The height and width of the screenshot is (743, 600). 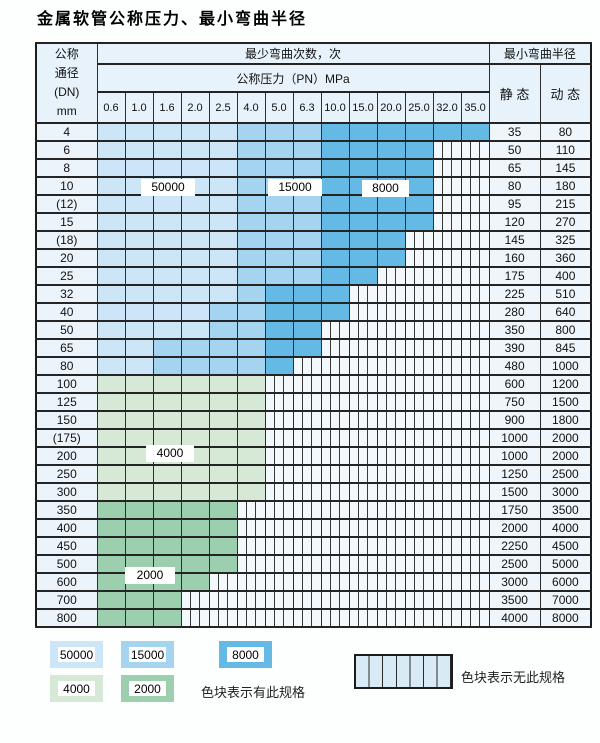 I want to click on table-row: 100 600 1200, so click(x=313, y=384).